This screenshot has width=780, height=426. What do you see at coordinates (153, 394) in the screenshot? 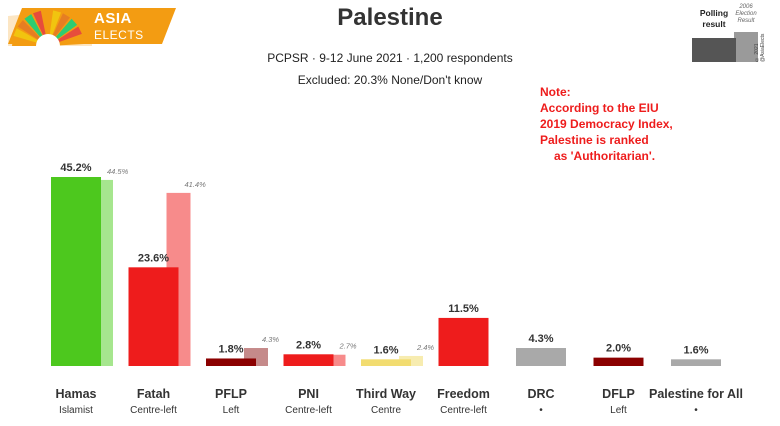
I see `party-name-label: Fatah` at bounding box center [153, 394].